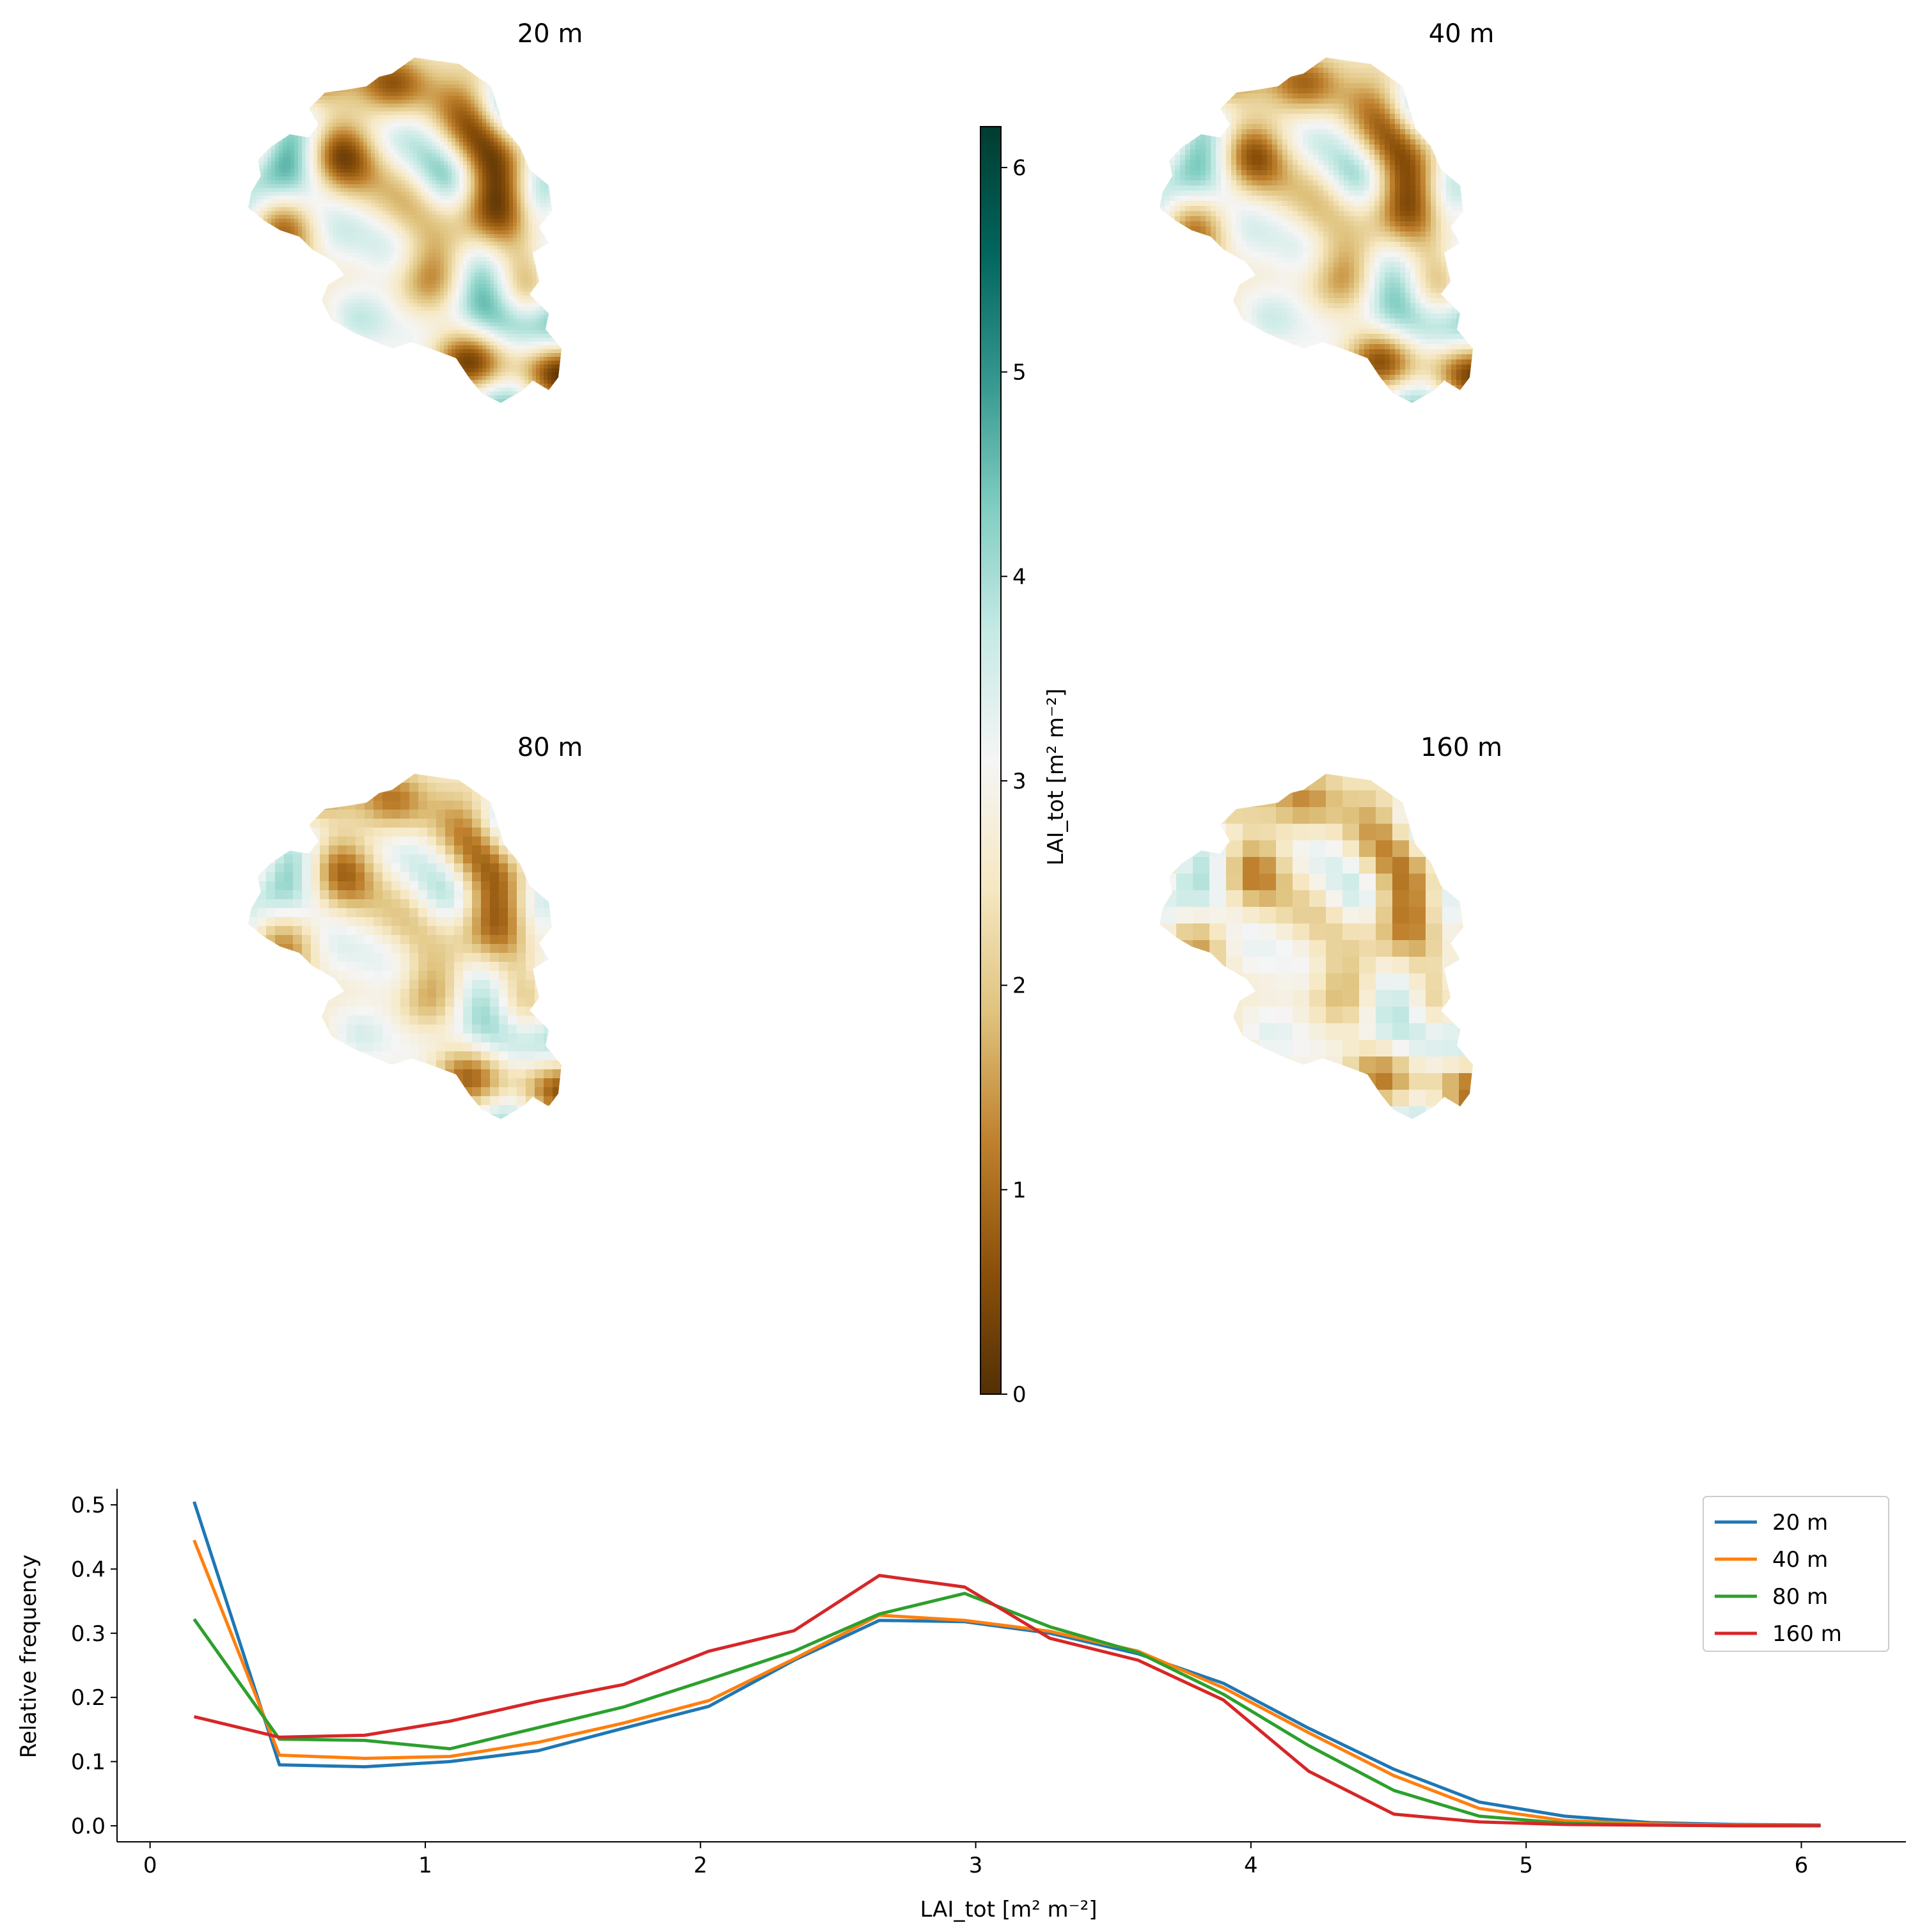 This screenshot has width=1920, height=1932. What do you see at coordinates (1019, 1190) in the screenshot?
I see `colorbar-tick-label: 1` at bounding box center [1019, 1190].